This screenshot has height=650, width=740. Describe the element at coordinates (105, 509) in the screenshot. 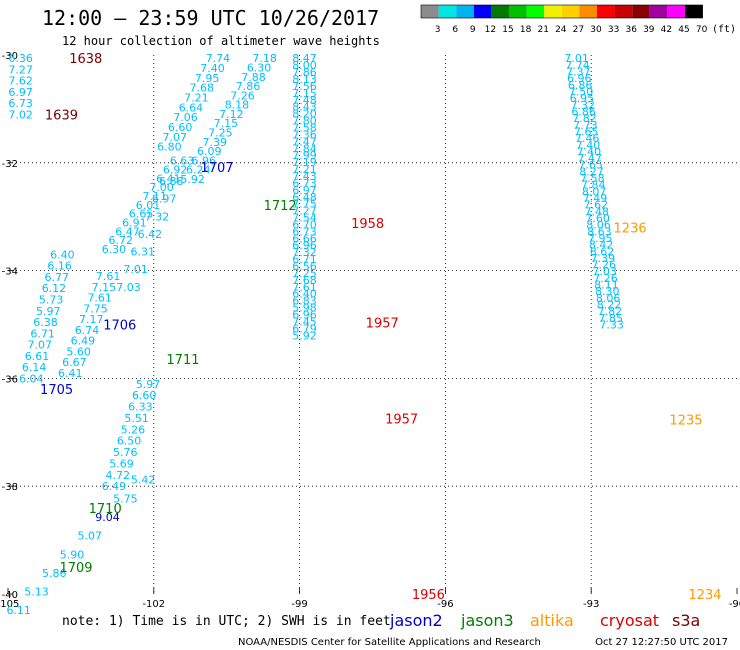

I see `pass-time-label: 1710` at that location.